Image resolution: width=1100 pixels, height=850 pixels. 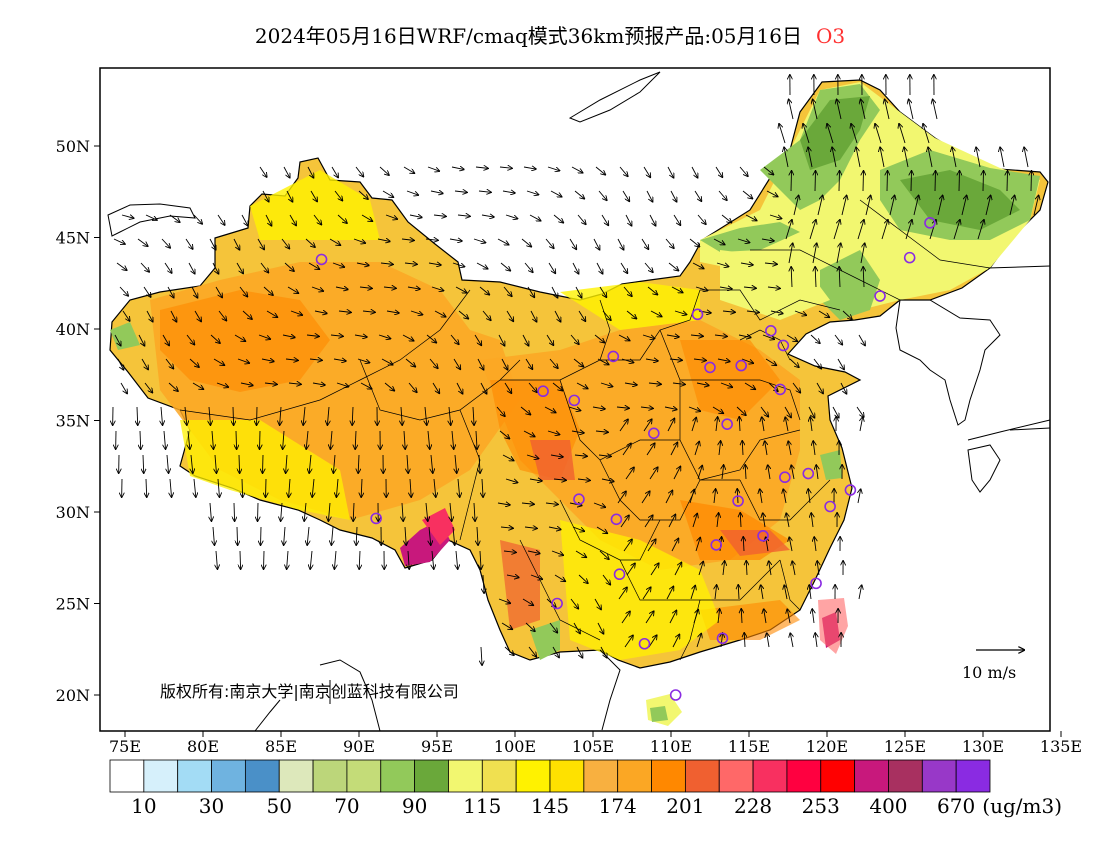 I want to click on species-label: O3, so click(x=830, y=36).